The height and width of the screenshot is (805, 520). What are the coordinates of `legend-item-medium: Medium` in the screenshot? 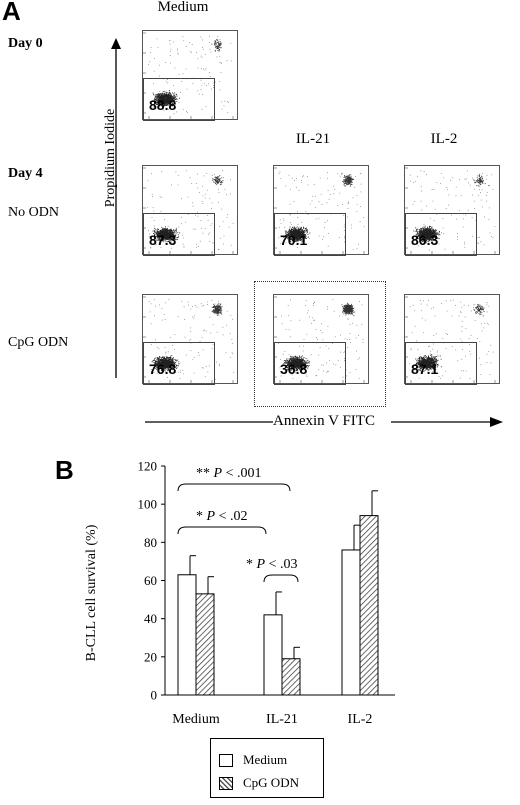 It's located at (253, 760).